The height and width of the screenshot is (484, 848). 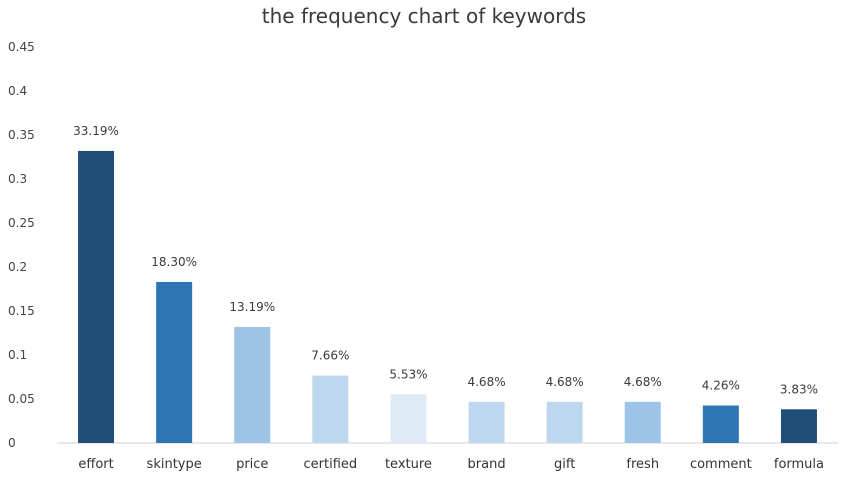 I want to click on x-tick-label: formula, so click(x=799, y=464).